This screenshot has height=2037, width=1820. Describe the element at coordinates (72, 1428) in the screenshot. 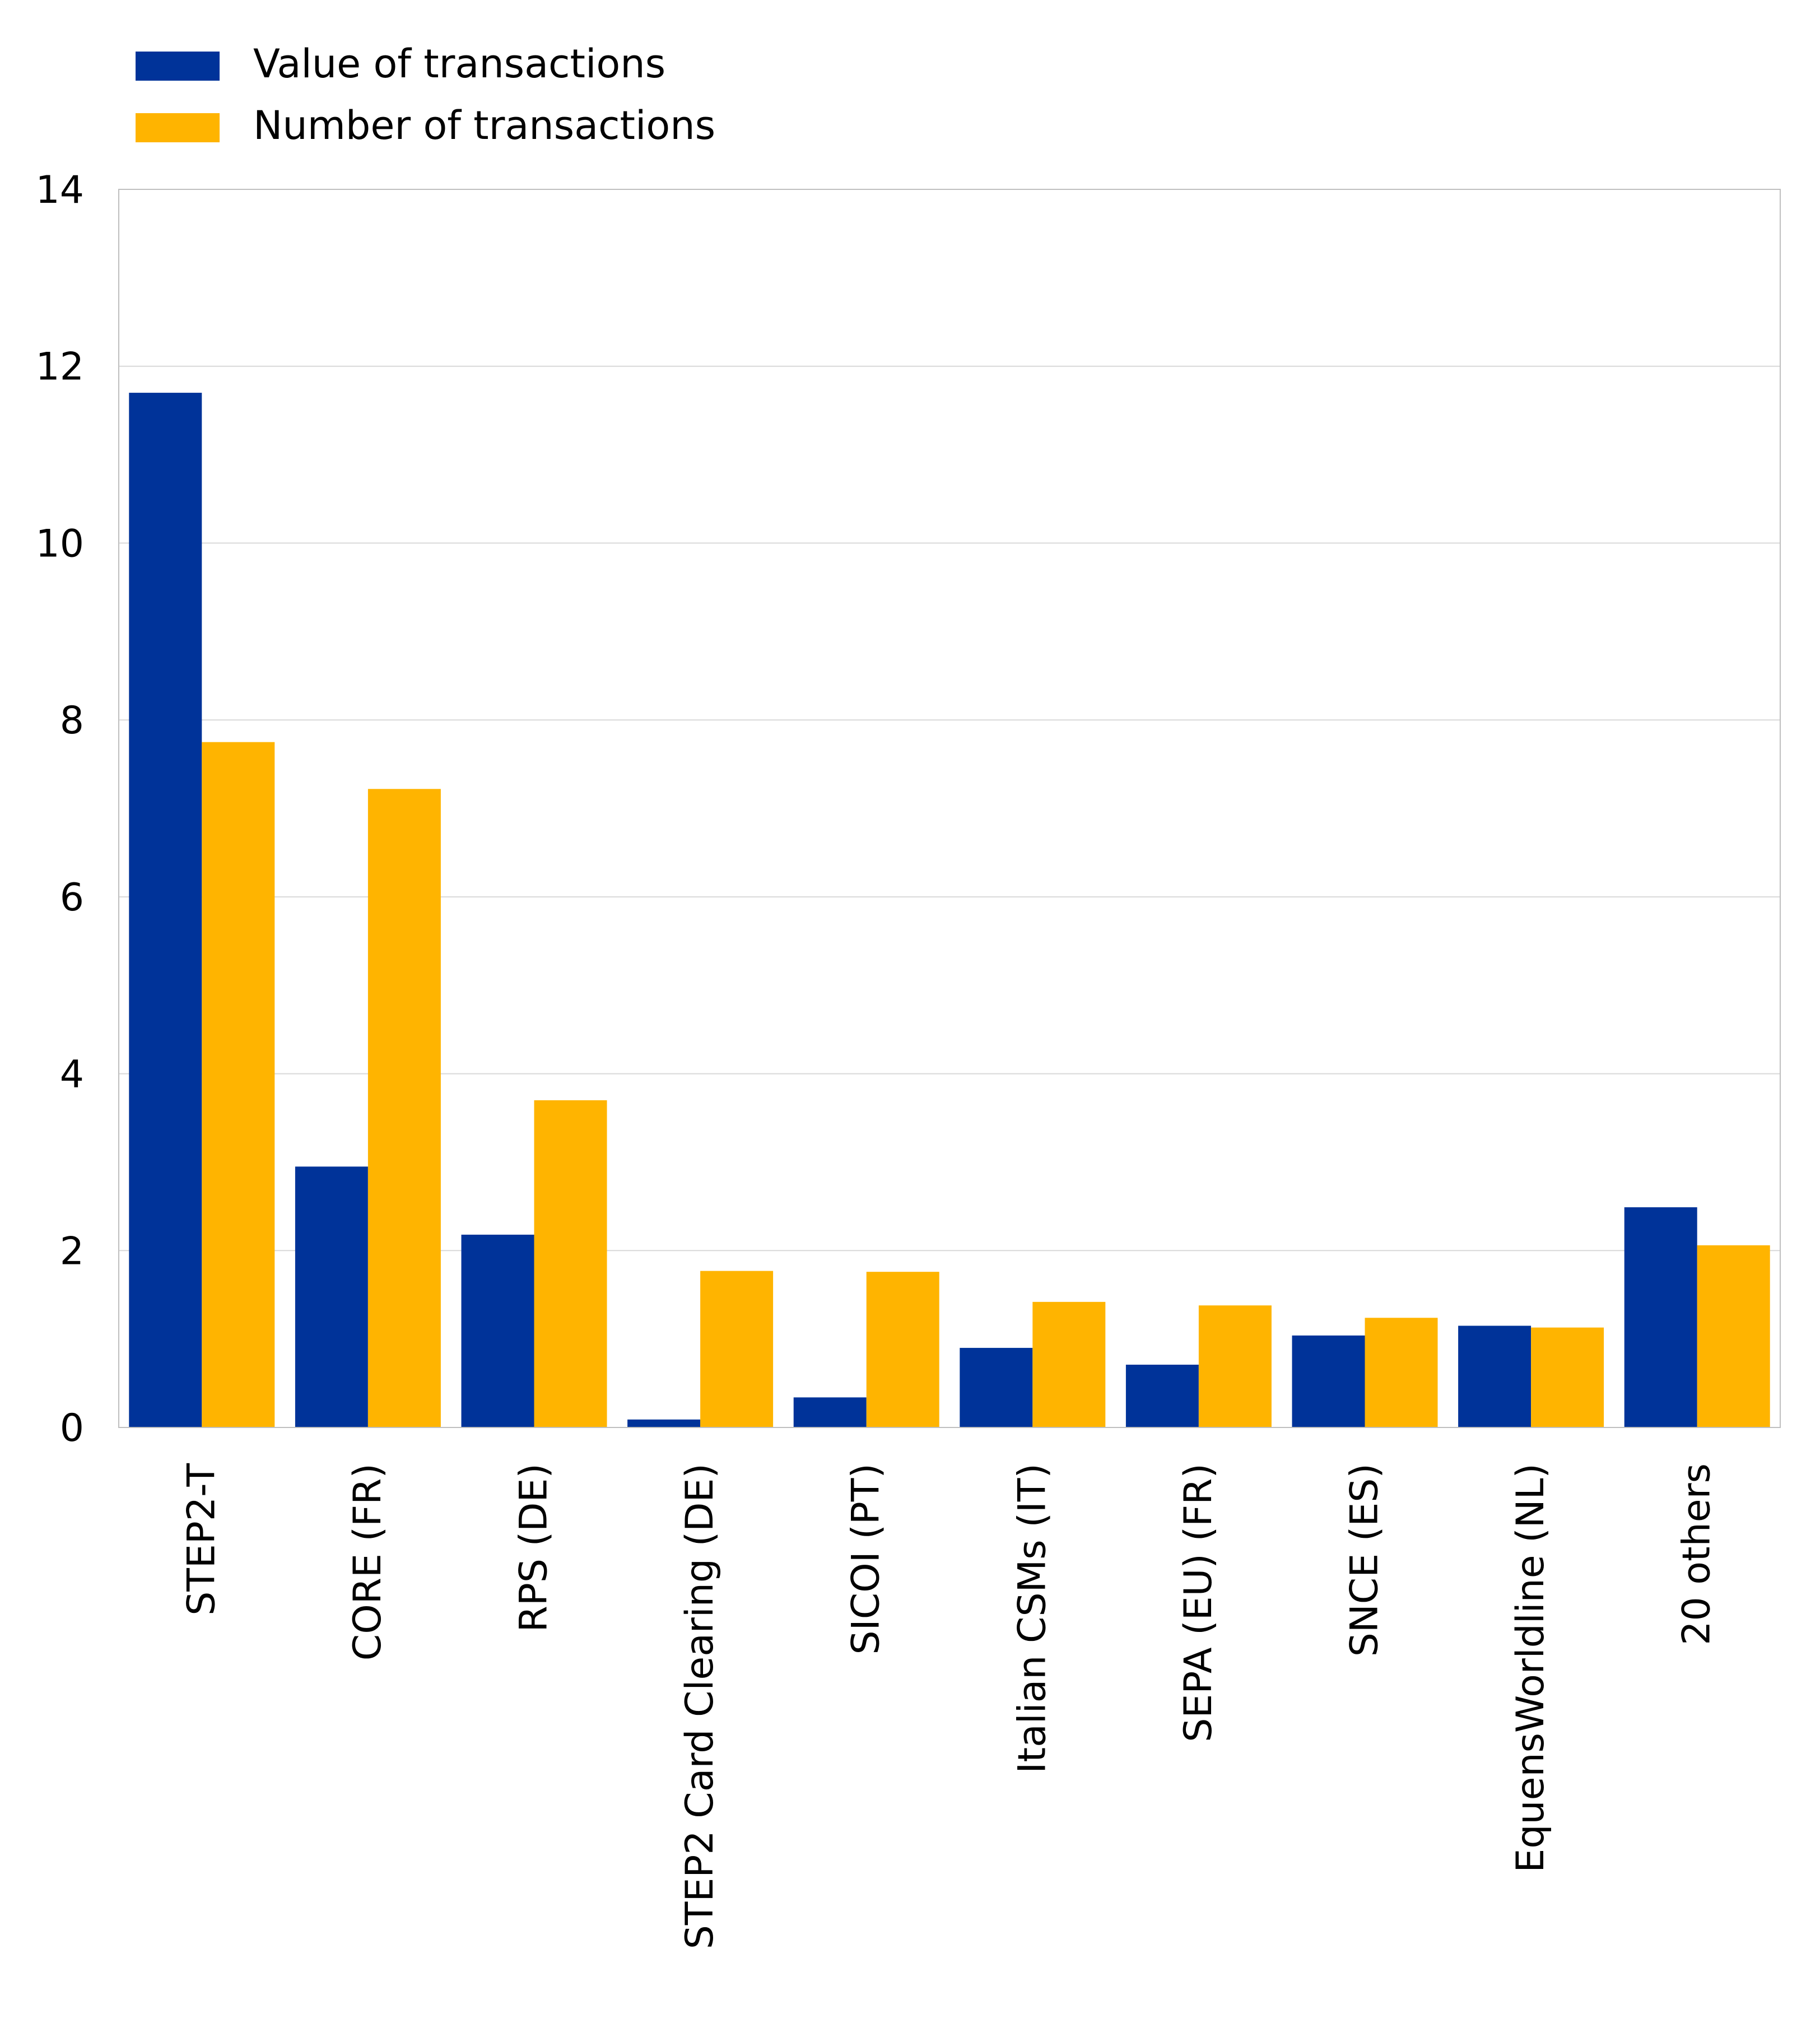

I see `y-tick-label: 0` at that location.